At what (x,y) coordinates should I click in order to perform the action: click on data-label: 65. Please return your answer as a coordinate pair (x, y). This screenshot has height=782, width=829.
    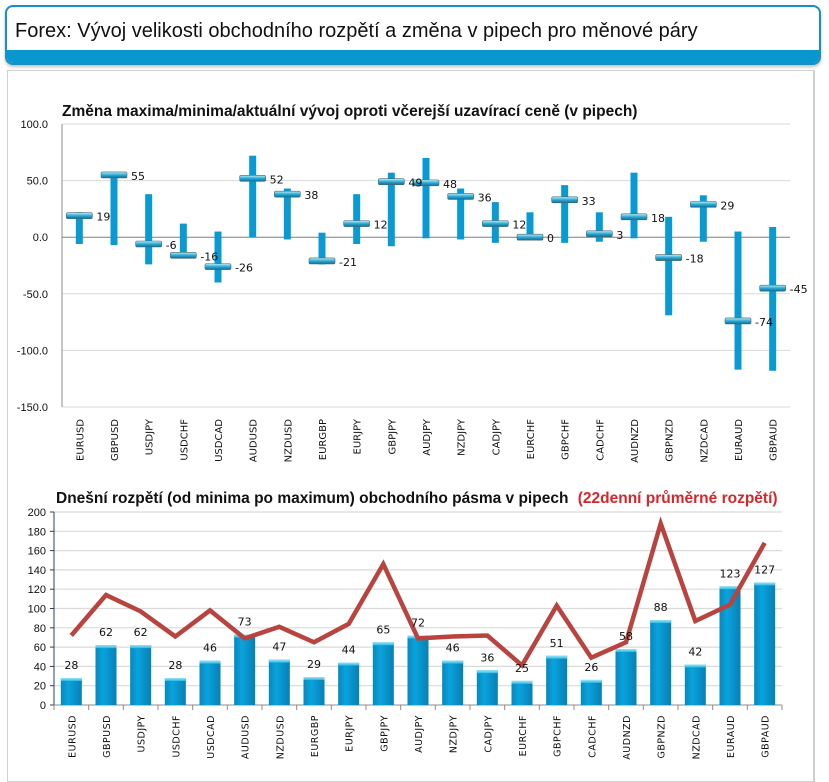
    Looking at the image, I should click on (383, 629).